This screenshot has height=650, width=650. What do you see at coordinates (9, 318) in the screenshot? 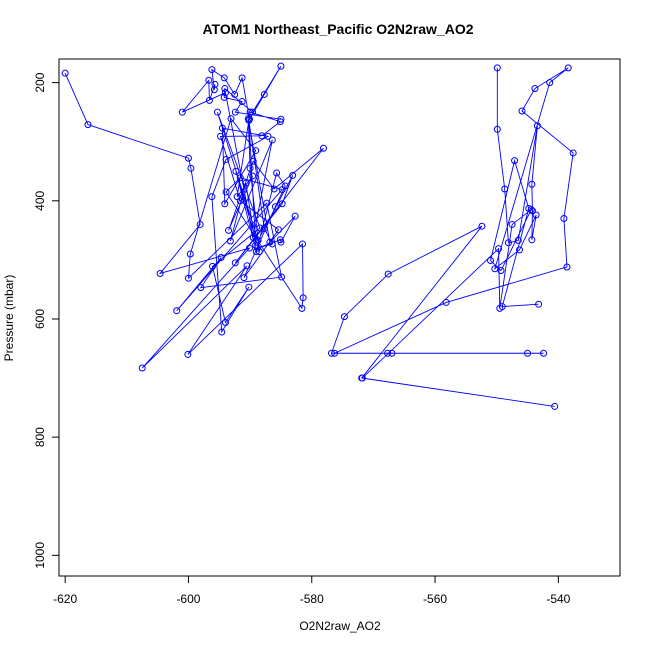
I see `y-axis-label: Pressure (mbar)` at bounding box center [9, 318].